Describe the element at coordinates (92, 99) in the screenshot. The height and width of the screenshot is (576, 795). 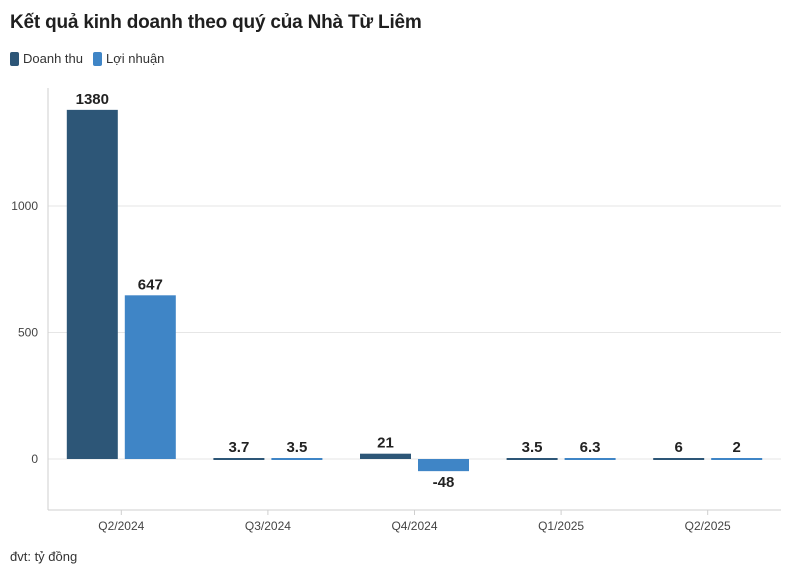
I see `data-label-revenue-0: 1380` at that location.